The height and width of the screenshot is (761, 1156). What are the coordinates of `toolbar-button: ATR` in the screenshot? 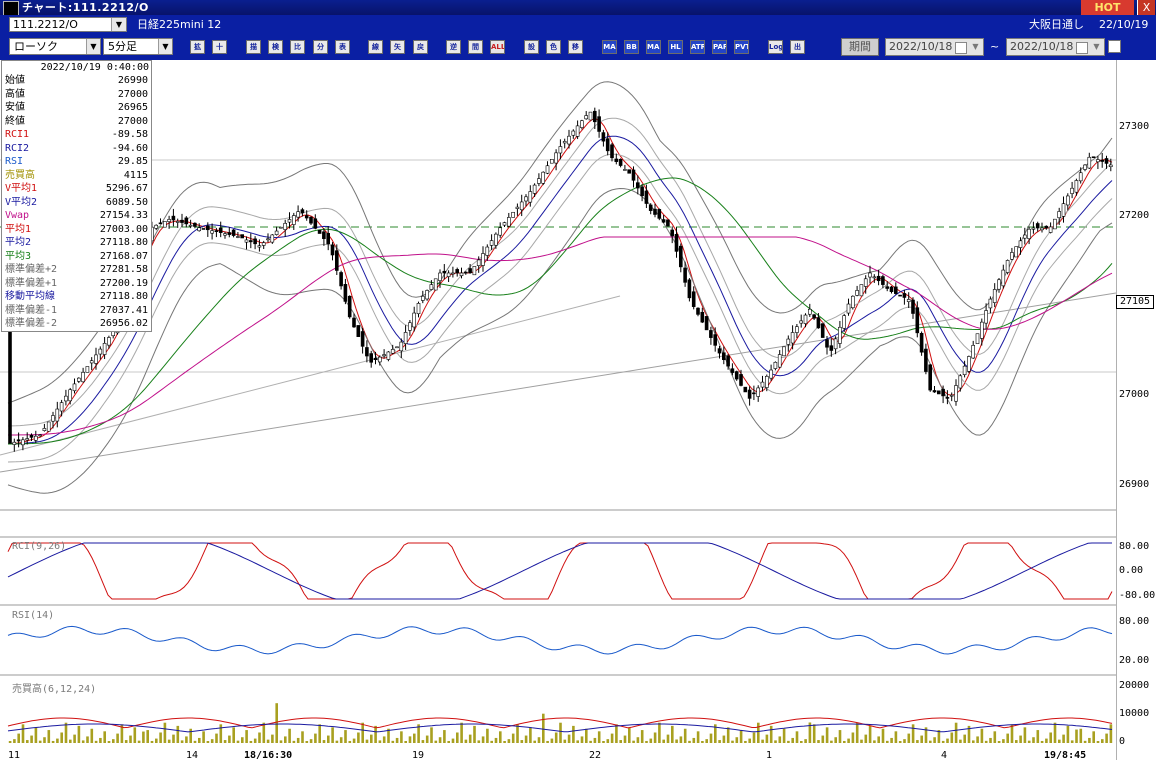 It's located at (697, 47).